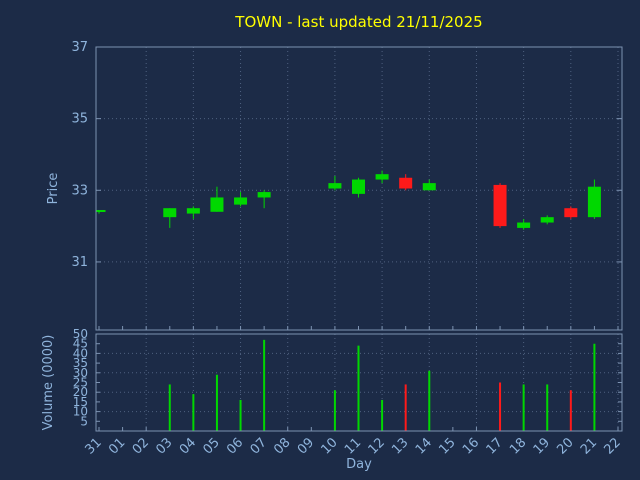 The image size is (640, 480). What do you see at coordinates (79, 190) in the screenshot?
I see `price-tick-label: 33` at bounding box center [79, 190].